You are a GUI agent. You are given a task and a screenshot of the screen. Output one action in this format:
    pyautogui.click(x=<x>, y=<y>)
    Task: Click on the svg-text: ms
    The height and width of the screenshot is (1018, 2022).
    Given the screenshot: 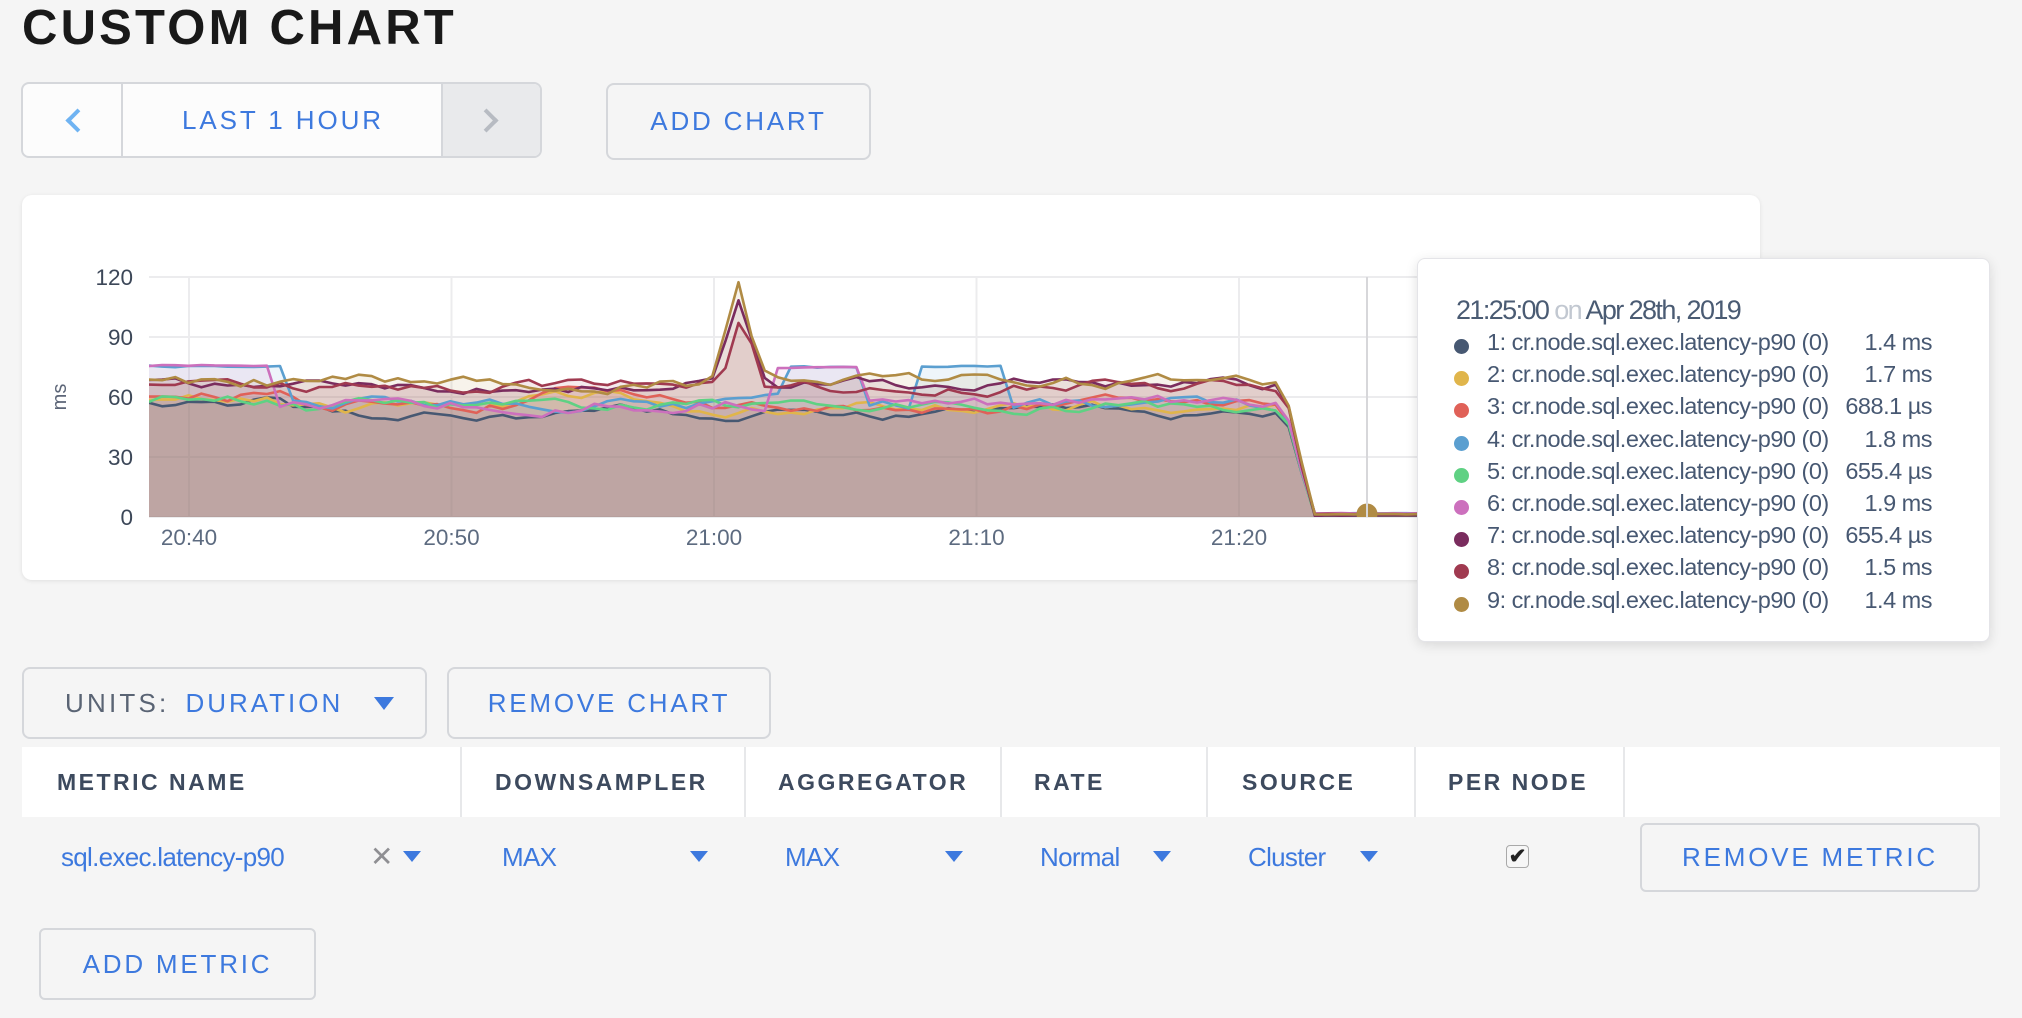 What is the action you would take?
    pyautogui.click(x=60, y=397)
    